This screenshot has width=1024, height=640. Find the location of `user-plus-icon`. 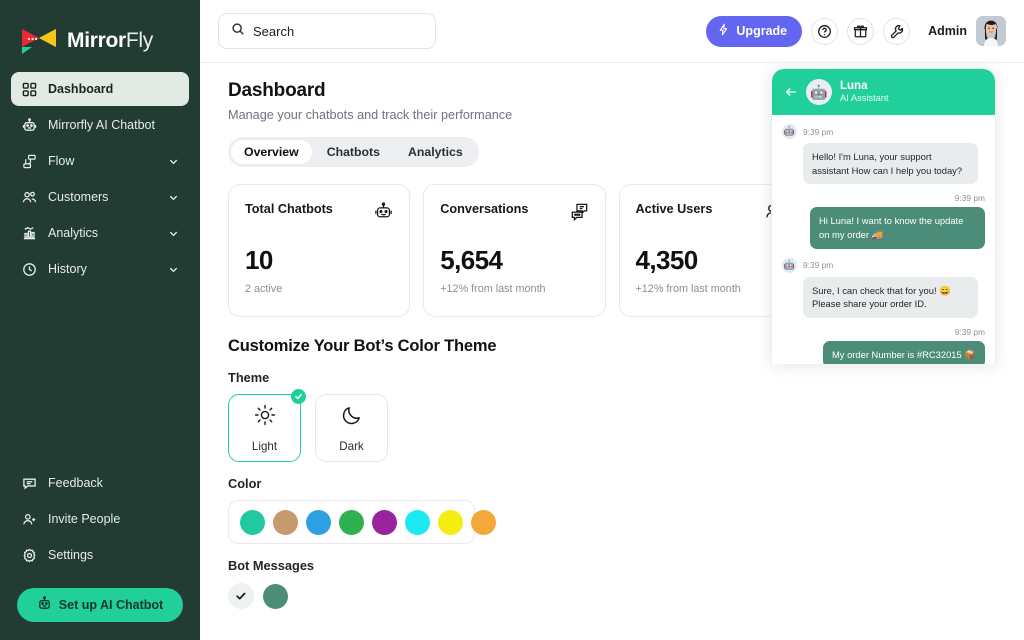

user-plus-icon is located at coordinates (29, 519).